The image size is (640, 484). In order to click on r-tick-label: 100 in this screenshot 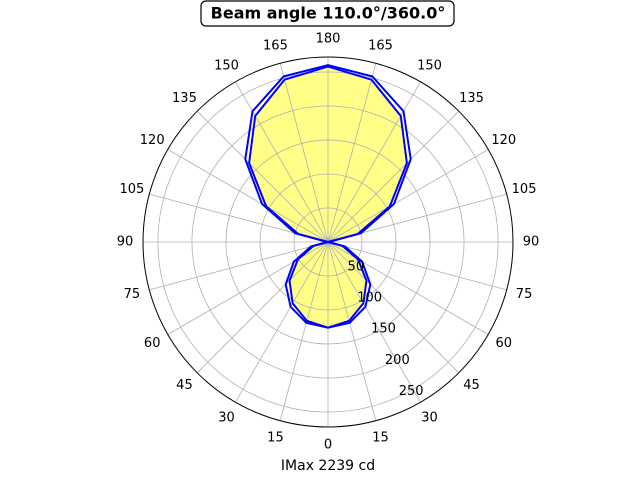, I will do `click(369, 298)`.